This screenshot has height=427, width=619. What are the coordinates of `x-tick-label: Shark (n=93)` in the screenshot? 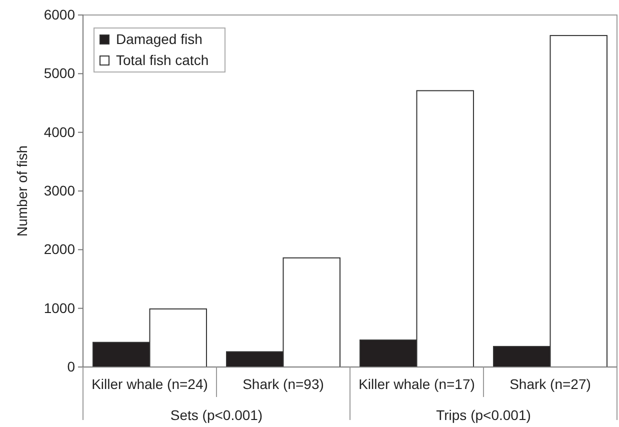 It's located at (283, 384).